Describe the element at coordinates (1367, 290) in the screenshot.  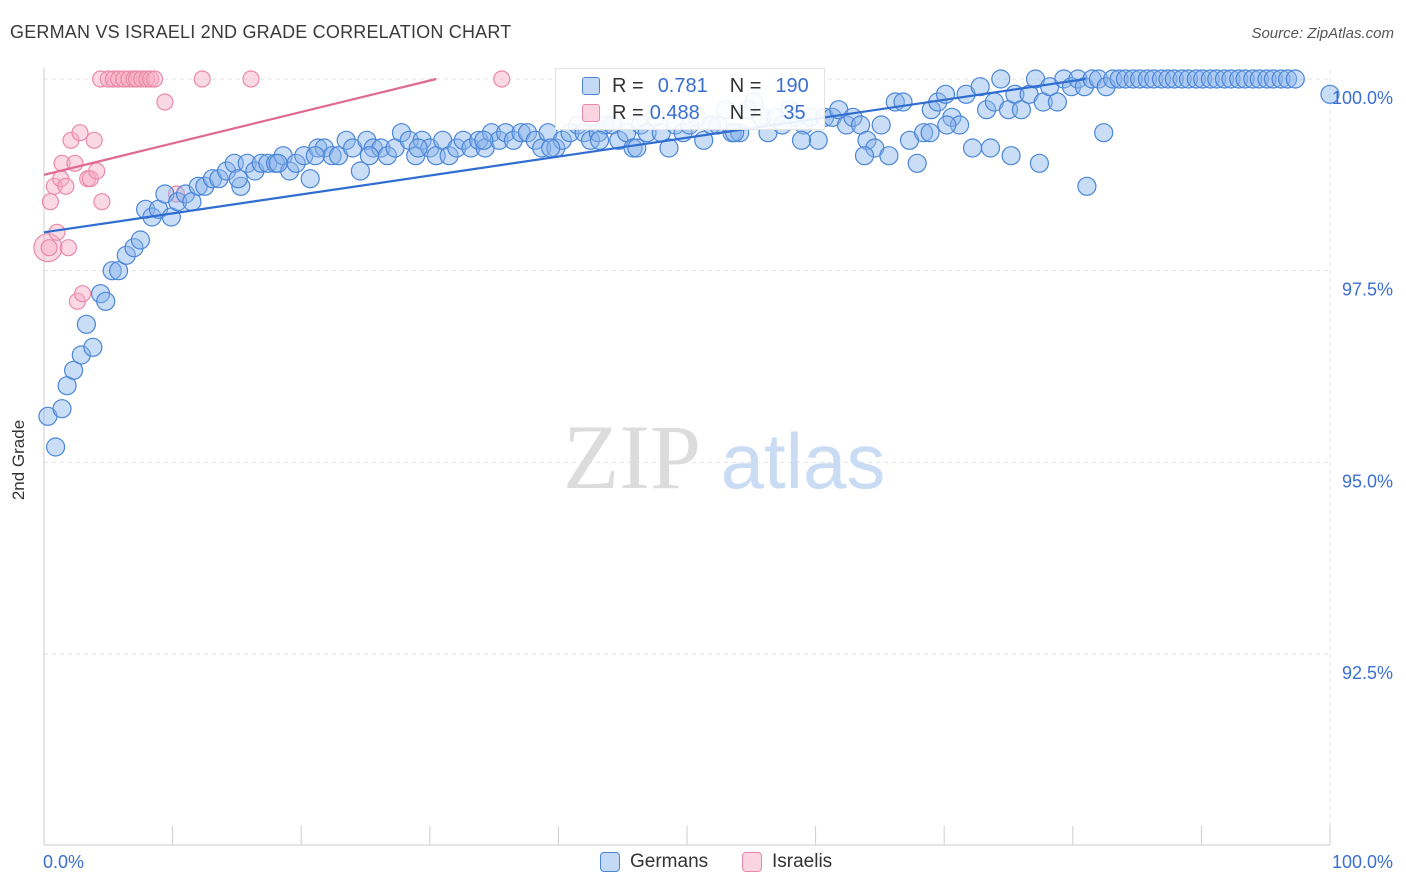
I see `y-tick-label-2: 97.5%` at that location.